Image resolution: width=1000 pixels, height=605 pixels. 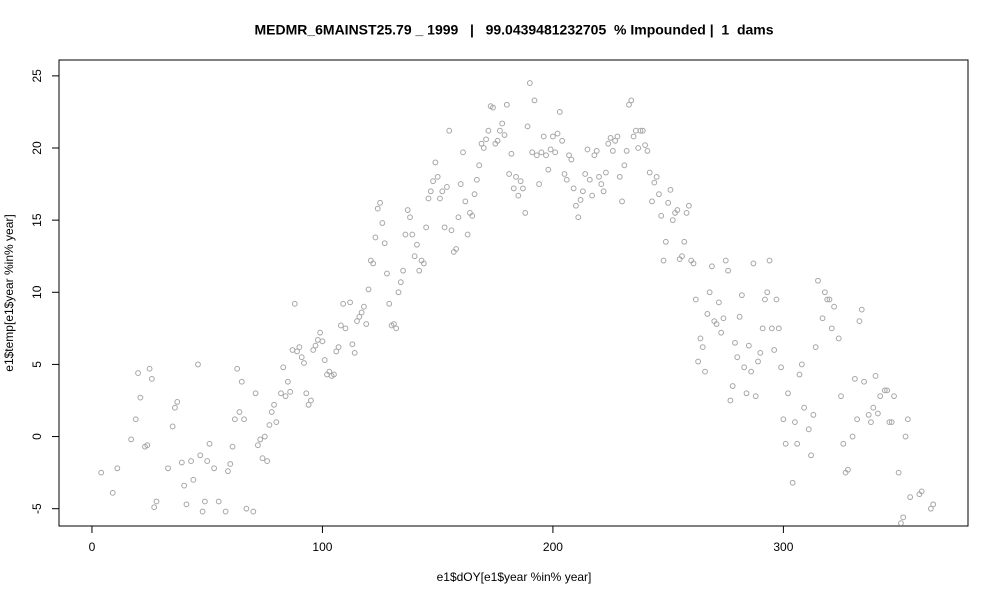 What do you see at coordinates (37, 220) in the screenshot?
I see `y-tick-label: 15` at bounding box center [37, 220].